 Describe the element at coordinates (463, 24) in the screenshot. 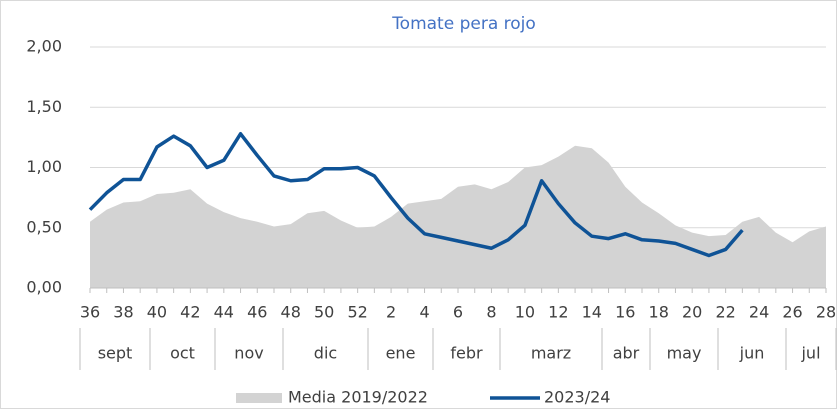

I see `chart-title: Tomate pera rojo` at that location.